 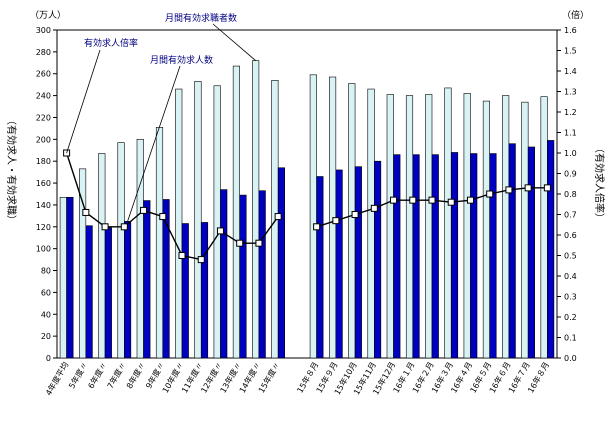 I want to click on right-axis-unit: （倍）, so click(x=575, y=15).